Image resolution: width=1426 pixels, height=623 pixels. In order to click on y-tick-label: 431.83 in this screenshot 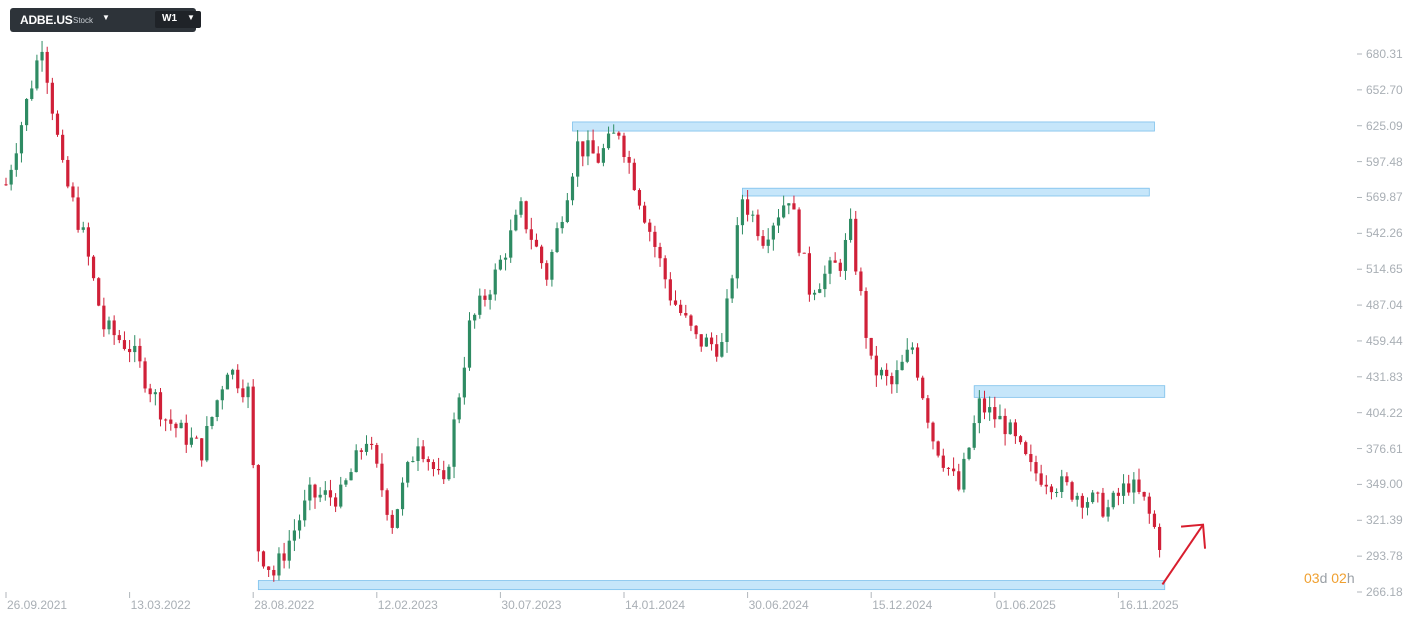, I will do `click(1384, 376)`.